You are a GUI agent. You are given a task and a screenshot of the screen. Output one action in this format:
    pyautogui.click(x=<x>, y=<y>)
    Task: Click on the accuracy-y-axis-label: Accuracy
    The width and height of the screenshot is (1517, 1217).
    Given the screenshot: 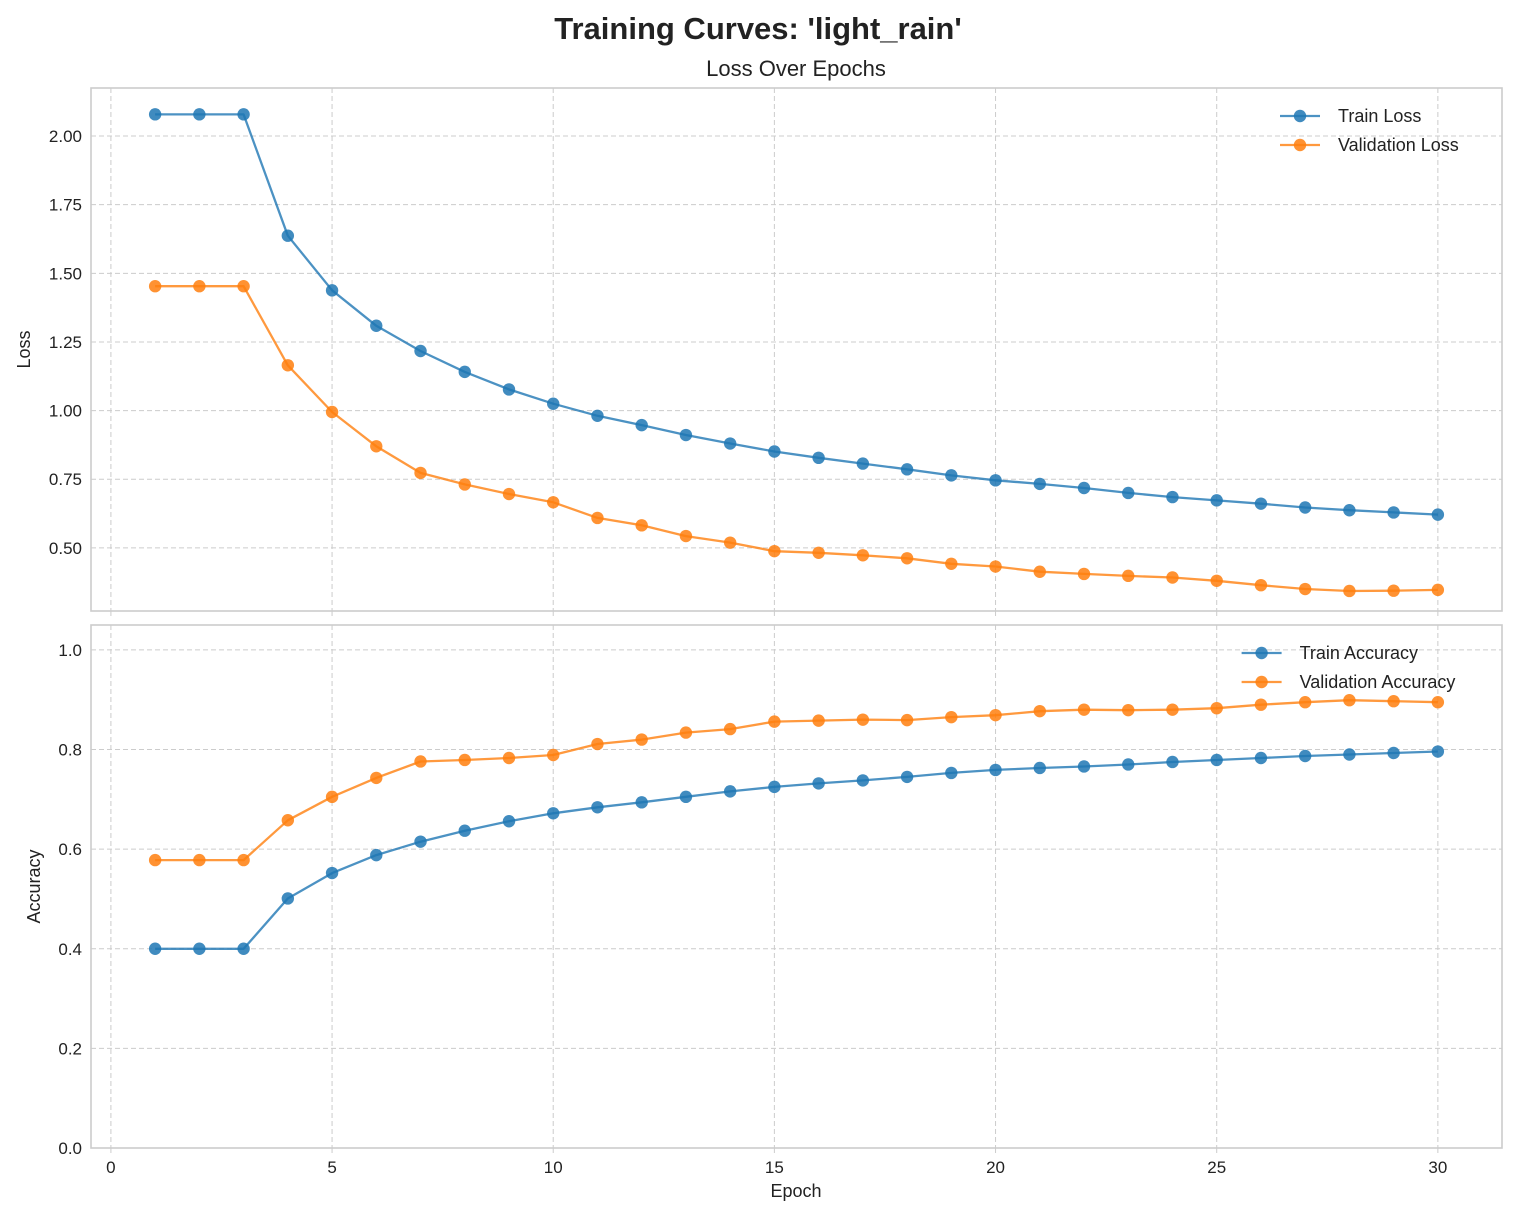 What is the action you would take?
    pyautogui.click(x=34, y=886)
    